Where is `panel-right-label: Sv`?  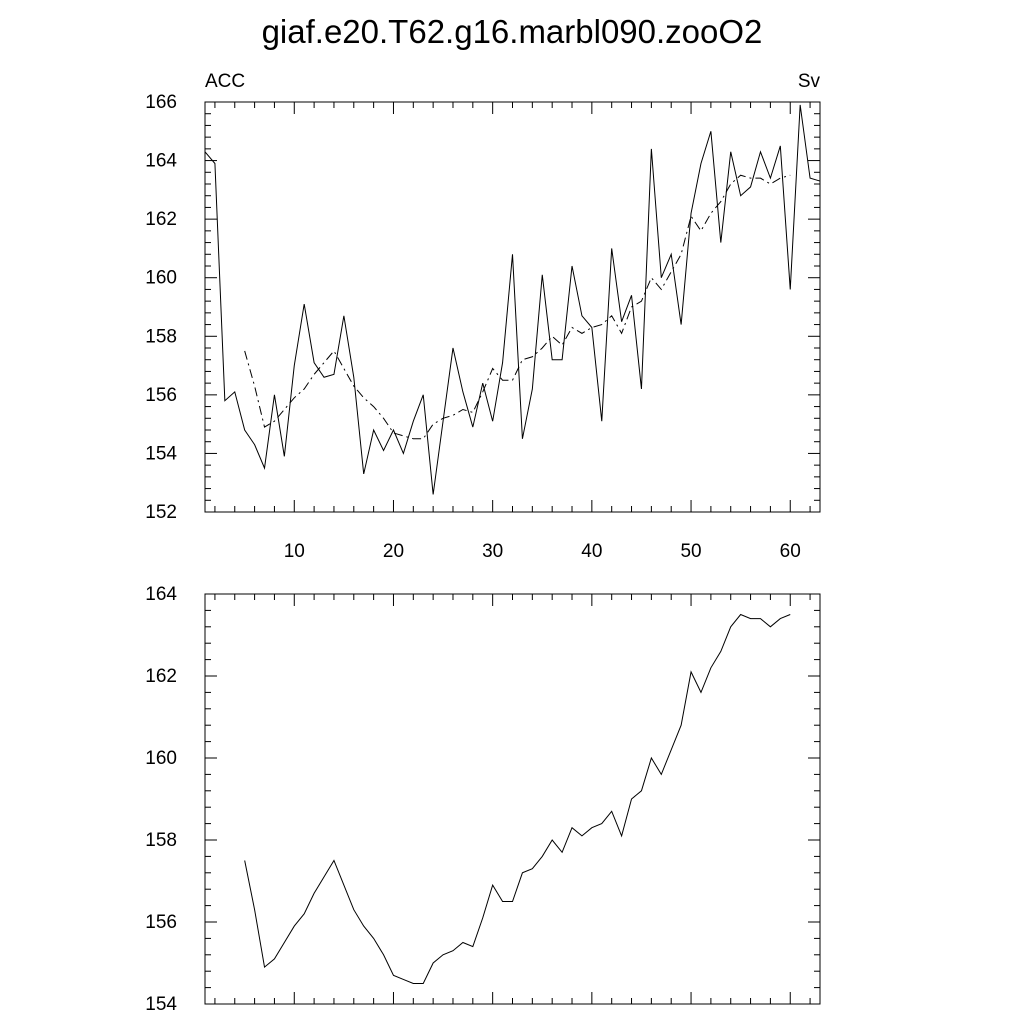 panel-right-label: Sv is located at coordinates (809, 81).